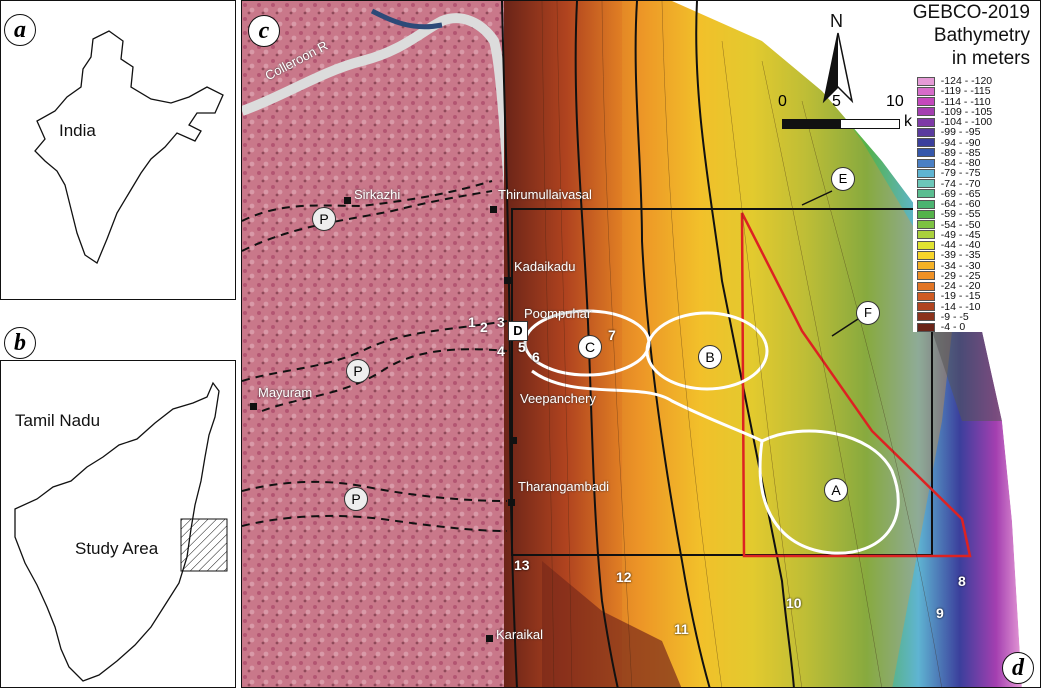 The image size is (1041, 694). I want to click on town-label: Thirumullaivasal, so click(545, 194).